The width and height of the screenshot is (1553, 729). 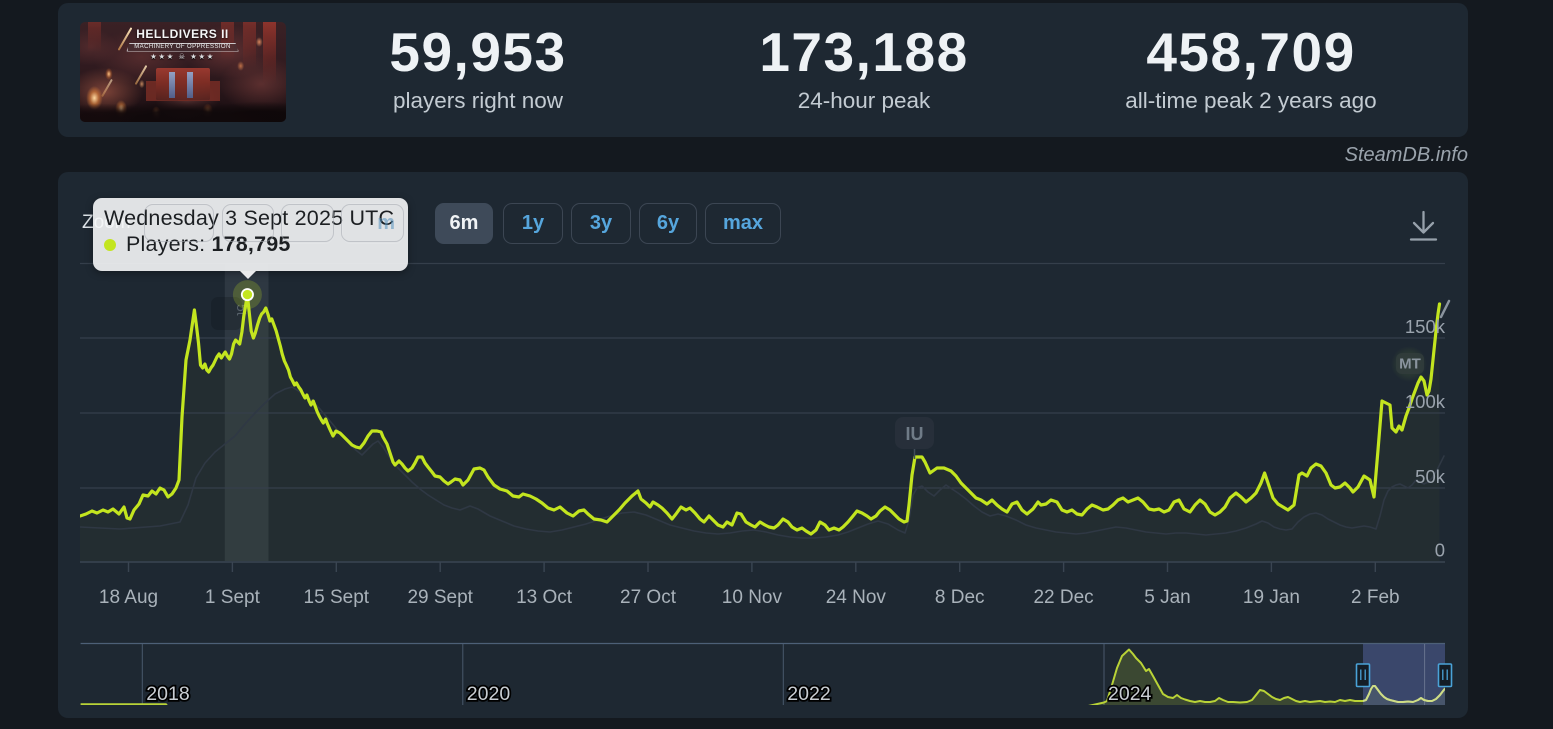 I want to click on svg-text: 2022, so click(x=808, y=694).